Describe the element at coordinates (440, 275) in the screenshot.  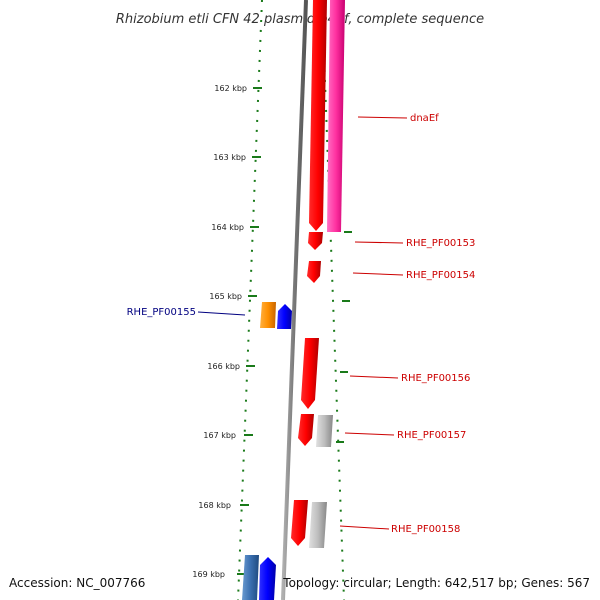
I see `gene-label-rhe-pf00154: RHE_PF00154` at that location.